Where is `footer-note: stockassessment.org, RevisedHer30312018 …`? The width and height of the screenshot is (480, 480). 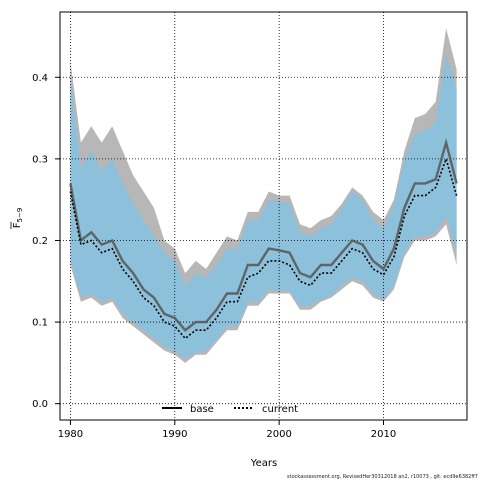
footer-note: stockassessment.org, RevisedHer30312018 … is located at coordinates (382, 477).